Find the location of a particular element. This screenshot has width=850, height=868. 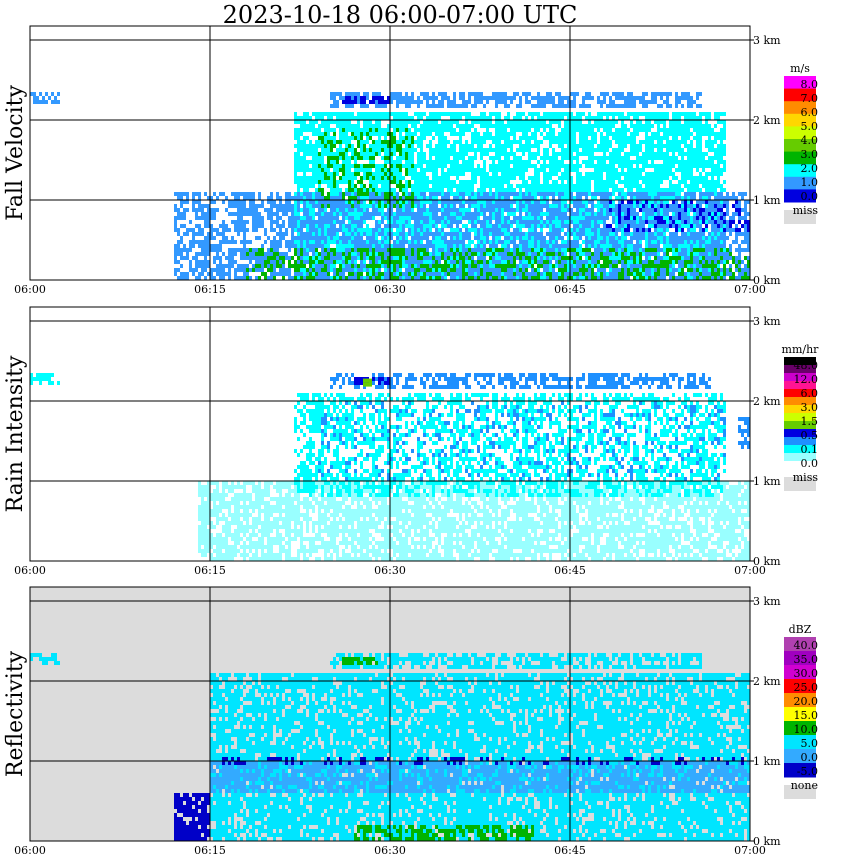

legend-unit: dBZ is located at coordinates (800, 629).